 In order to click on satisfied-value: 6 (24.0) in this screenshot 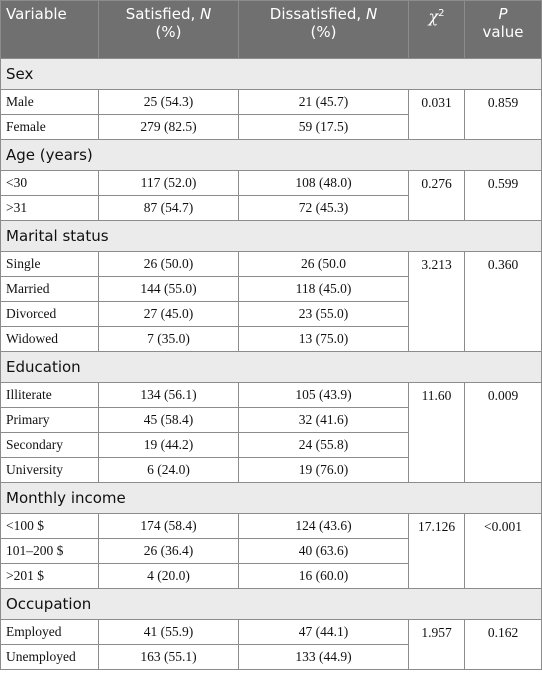, I will do `click(168, 470)`.